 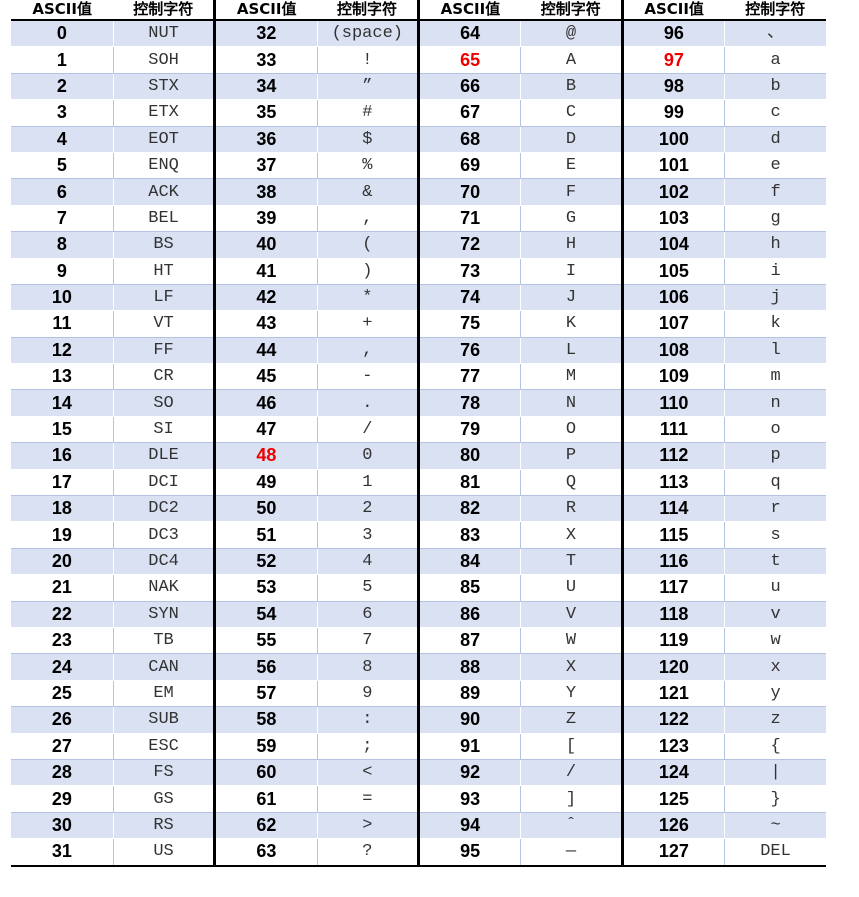 I want to click on control-char-cell: @, so click(x=571, y=34).